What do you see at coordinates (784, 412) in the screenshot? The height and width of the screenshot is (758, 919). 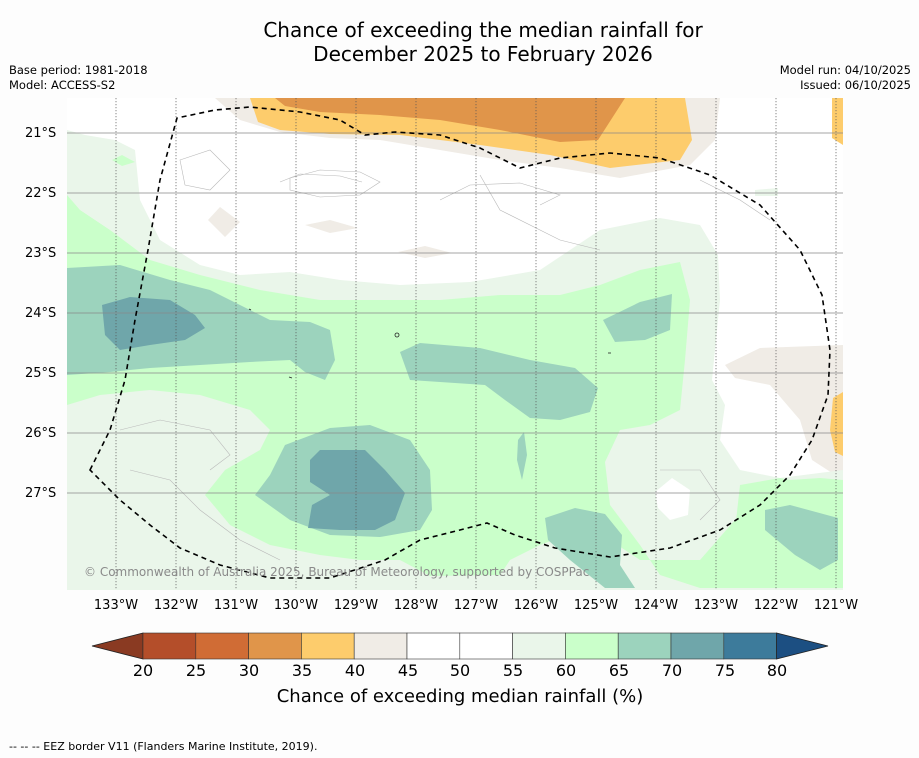 I see `region-40-45-east` at bounding box center [784, 412].